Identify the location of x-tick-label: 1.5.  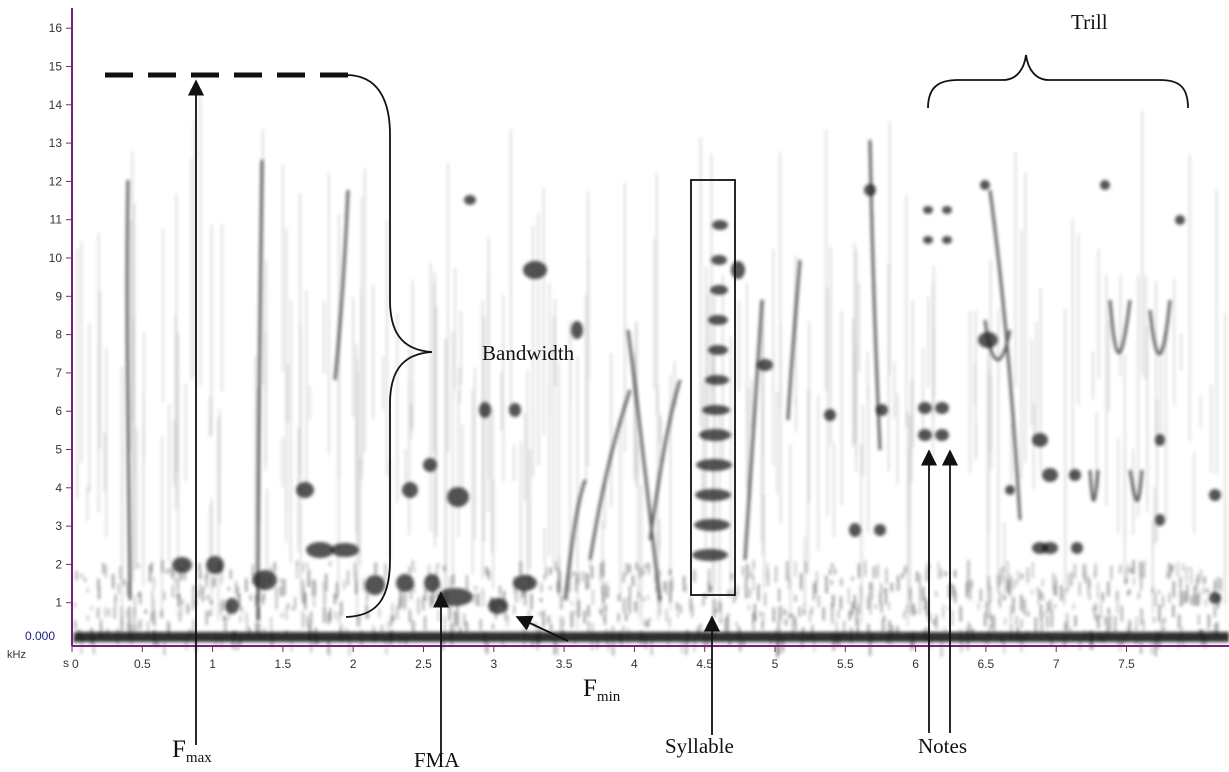
(283, 664).